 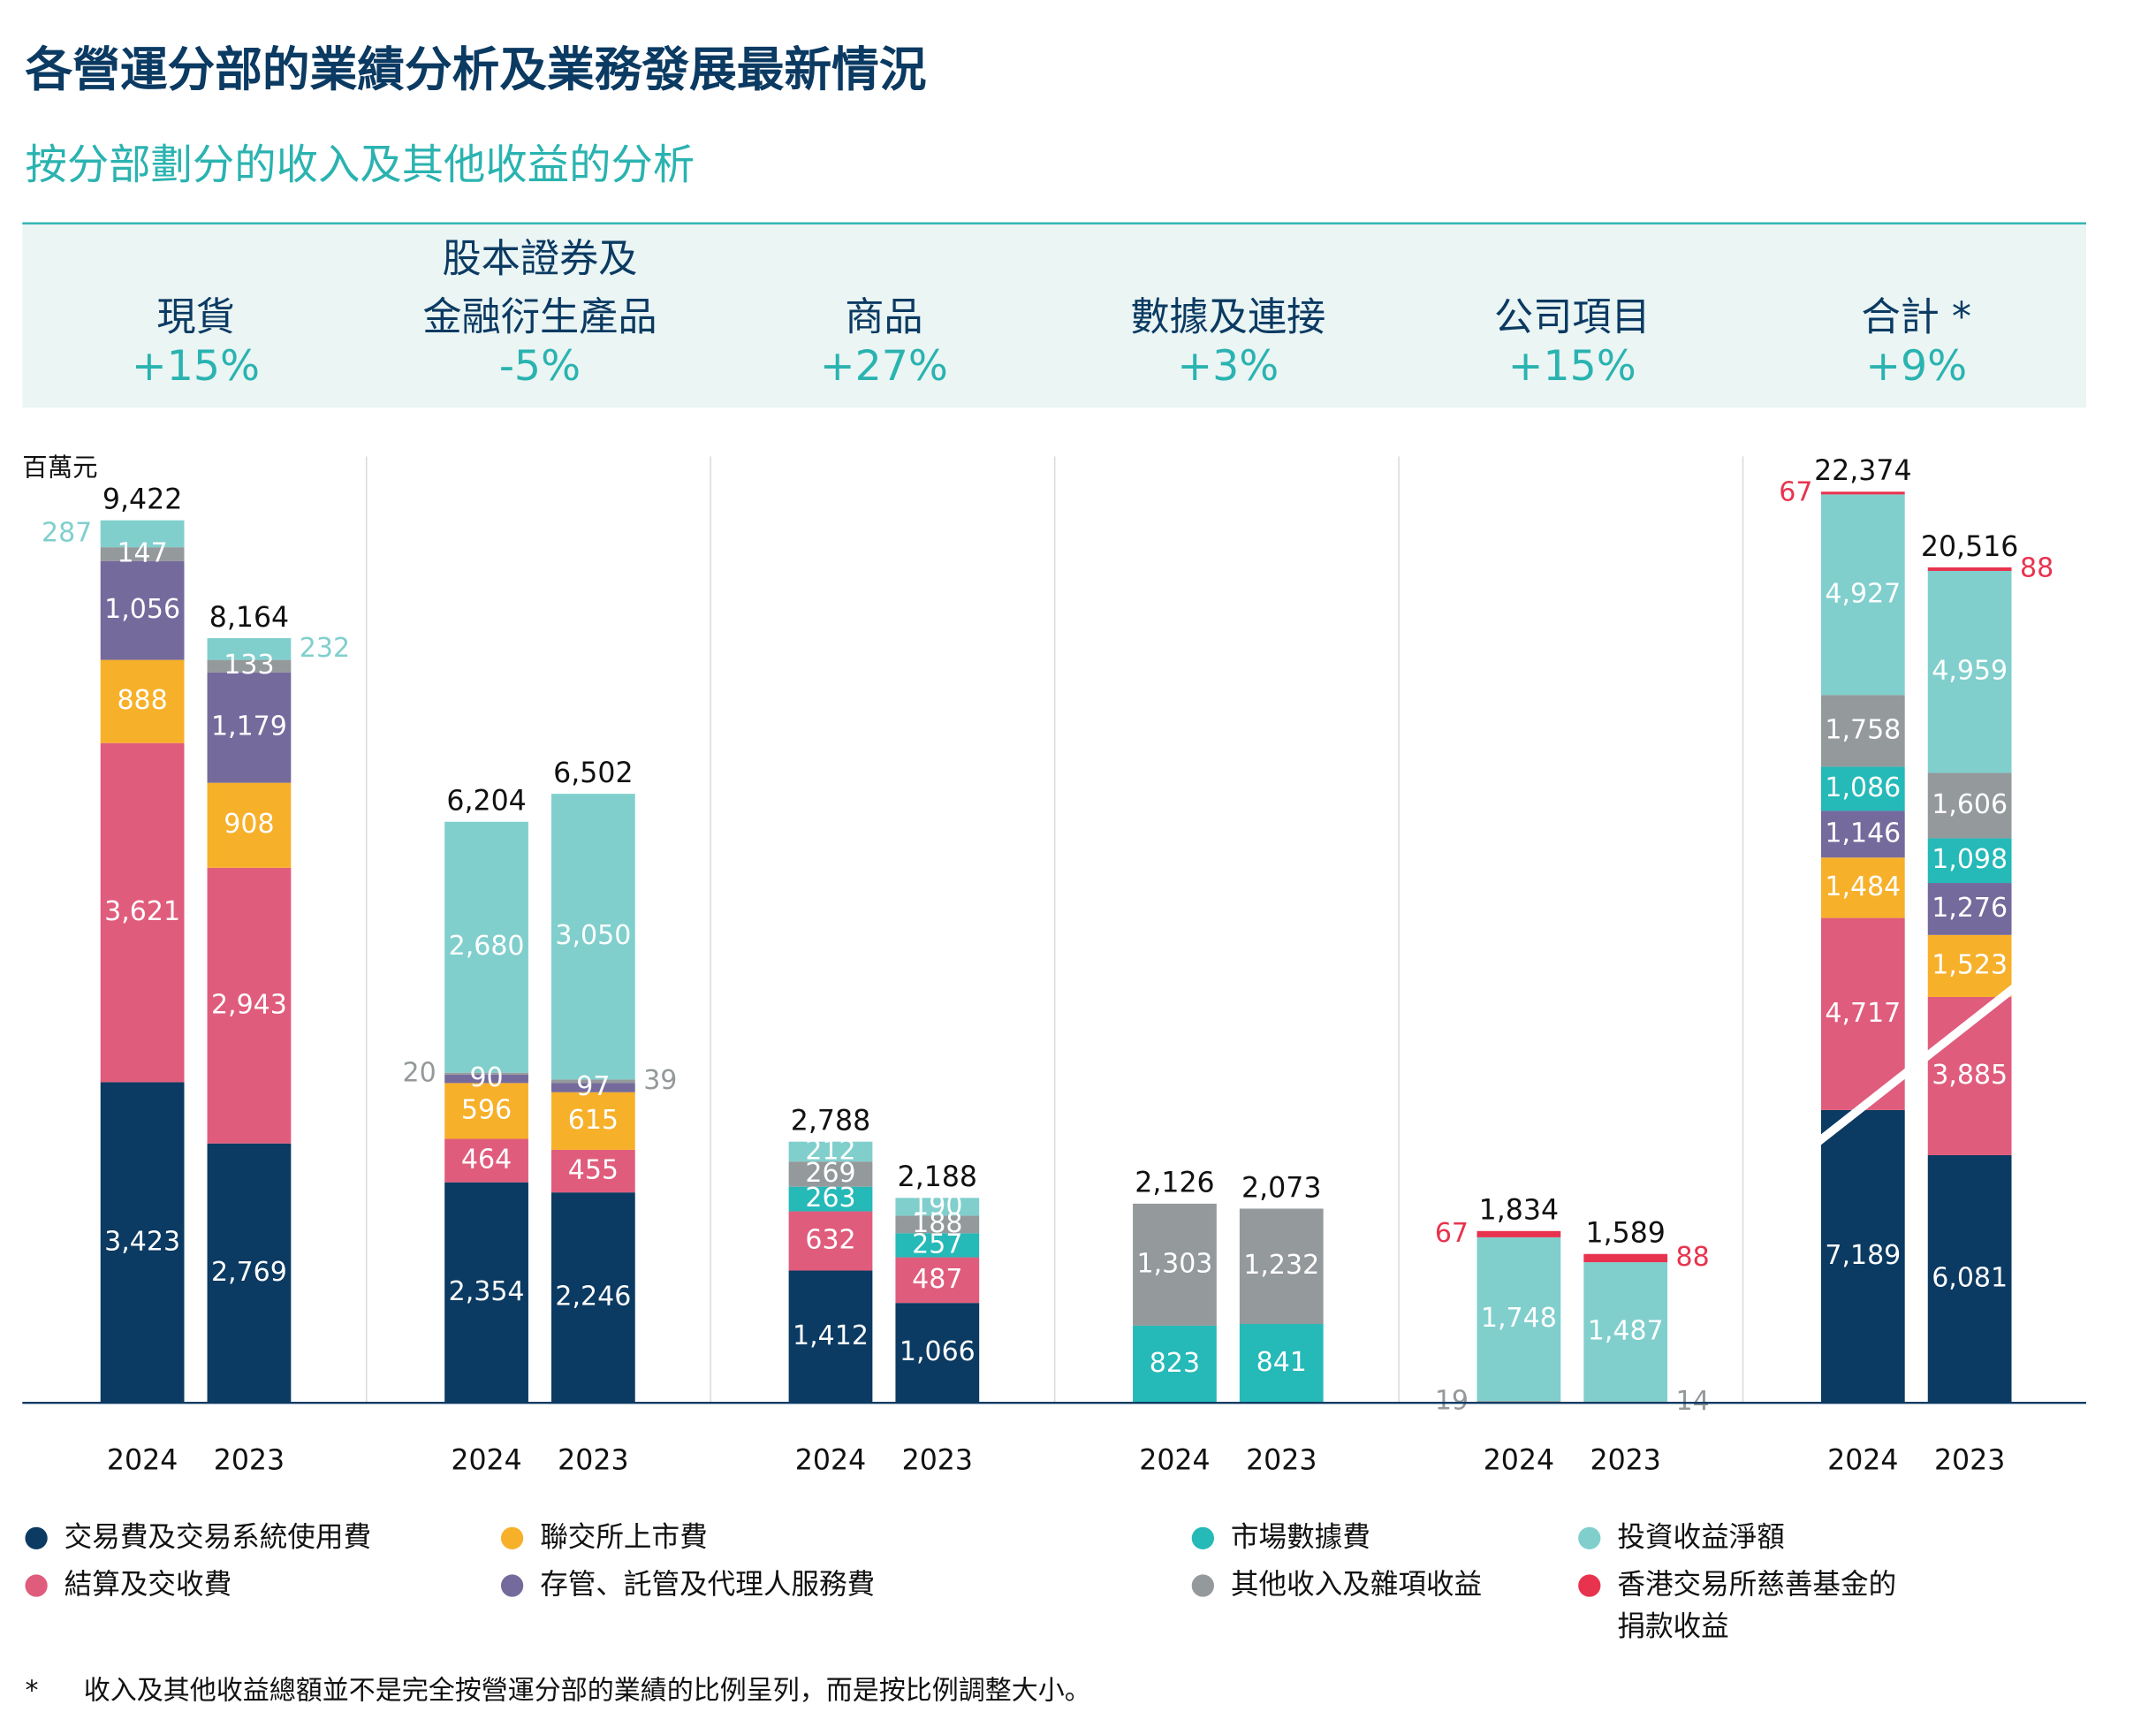 I want to click on segment-label: 2,680, so click(x=487, y=946).